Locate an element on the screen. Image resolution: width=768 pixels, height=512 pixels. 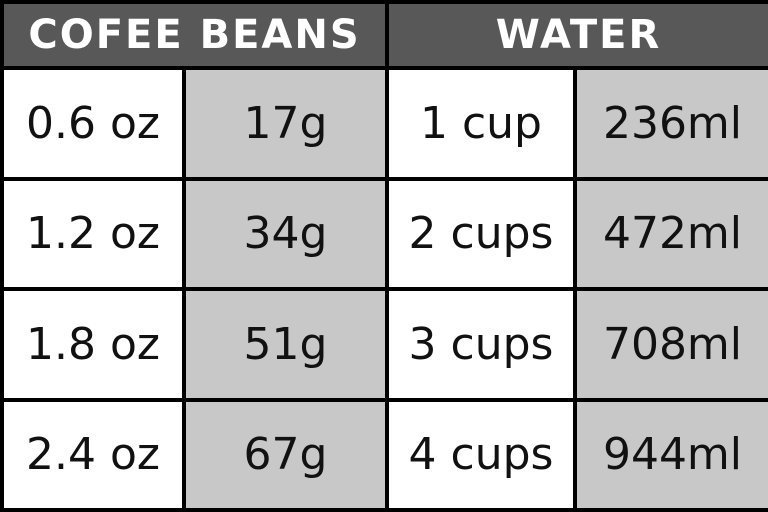
table-cell: 67g is located at coordinates (285, 454).